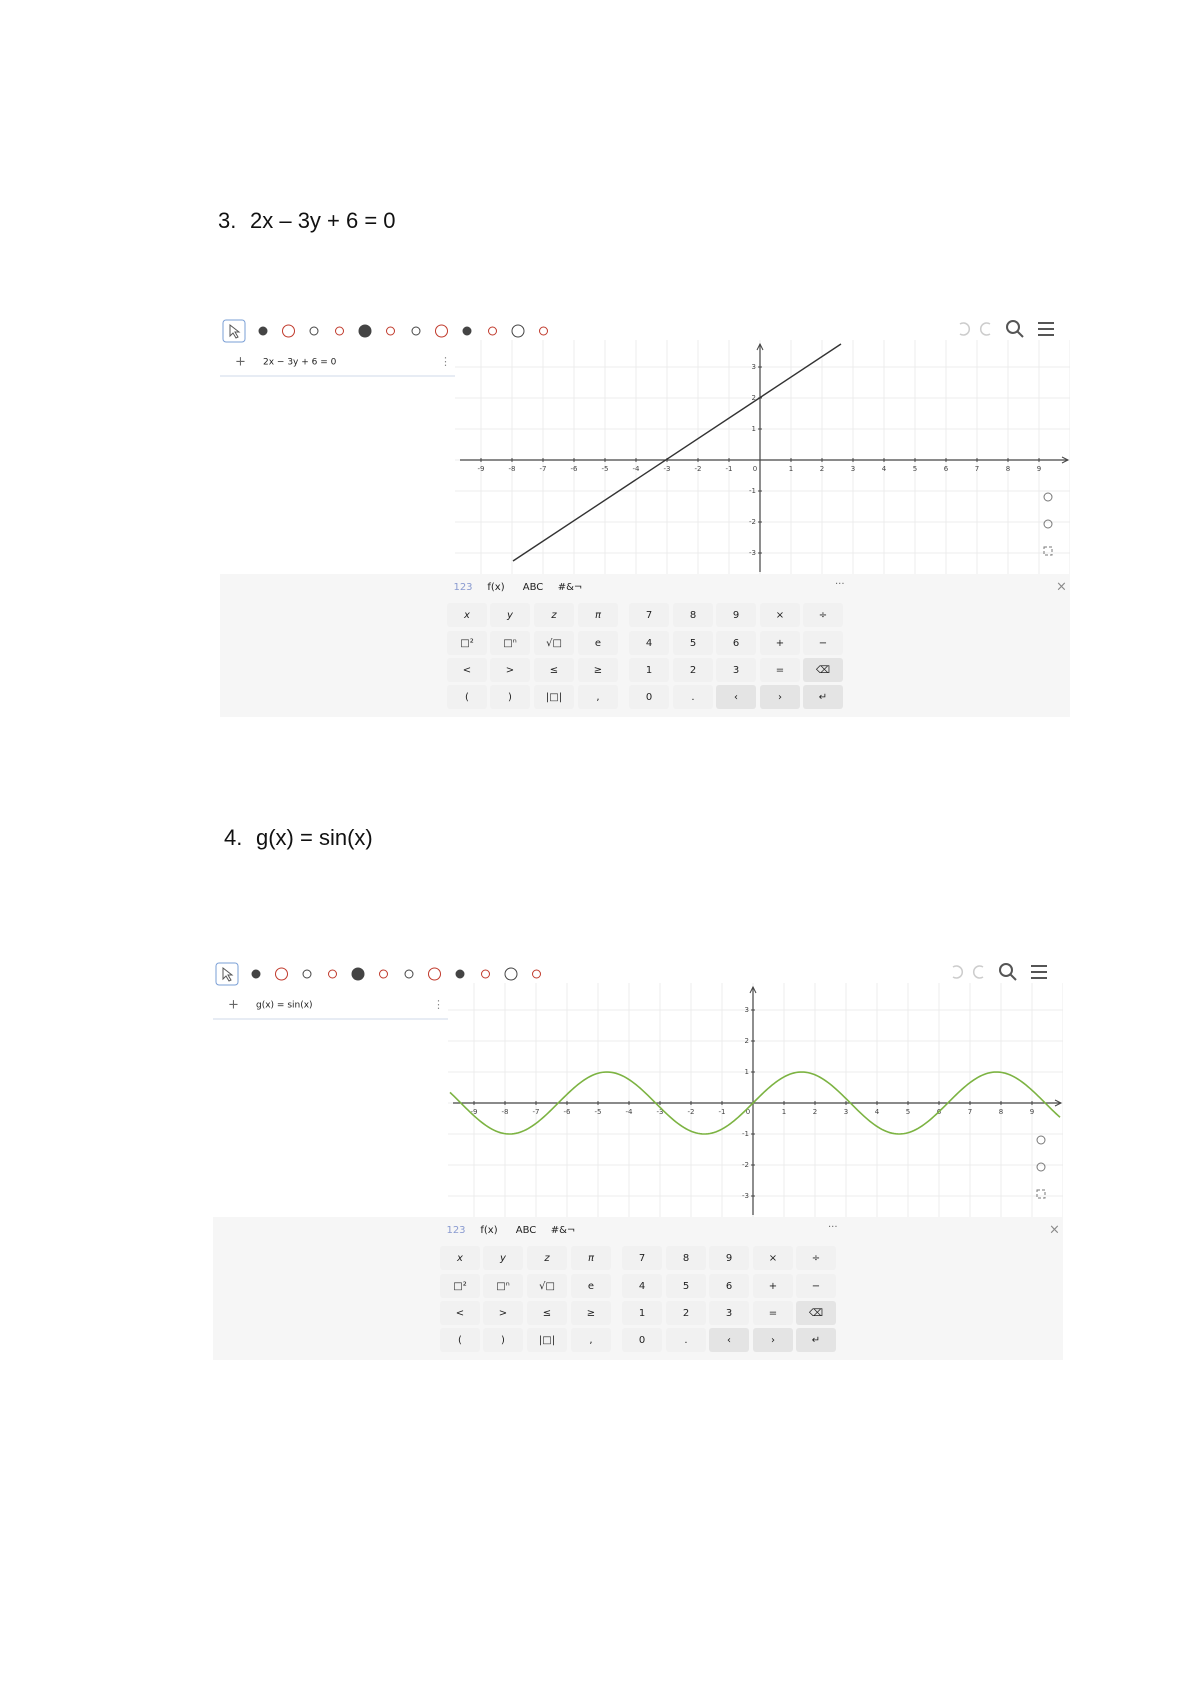 The height and width of the screenshot is (1695, 1200). What do you see at coordinates (915, 469) in the screenshot?
I see `x-tick-label: 5` at bounding box center [915, 469].